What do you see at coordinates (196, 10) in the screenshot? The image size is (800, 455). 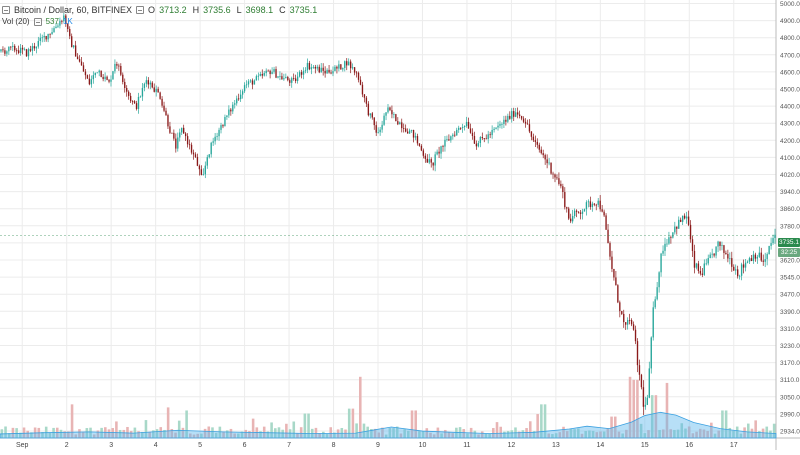 I see `ohlc-high-label: H` at bounding box center [196, 10].